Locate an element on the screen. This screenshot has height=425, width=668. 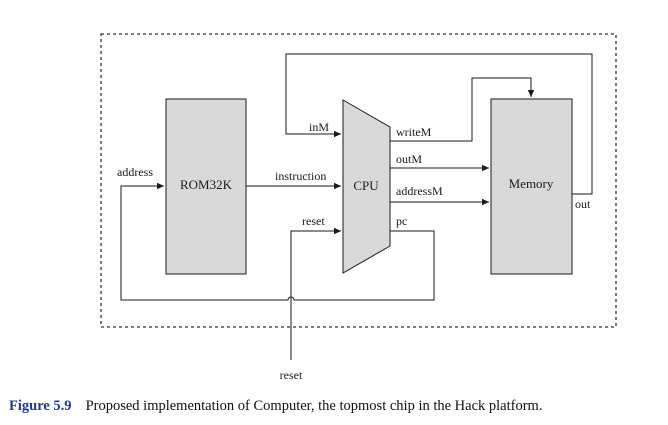
memory-label: Memory is located at coordinates (531, 183).